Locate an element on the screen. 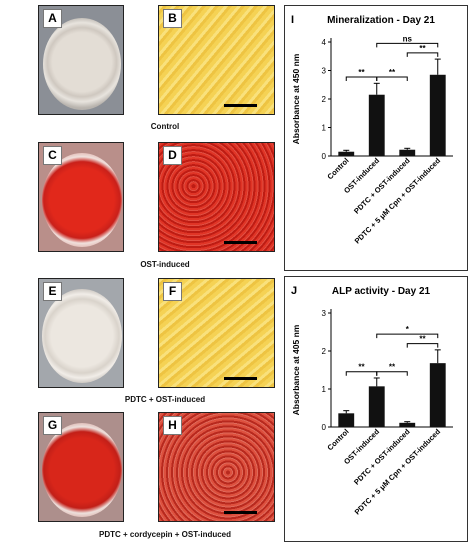 This screenshot has height=547, width=474. panel-letter-i: I is located at coordinates (292, 20).